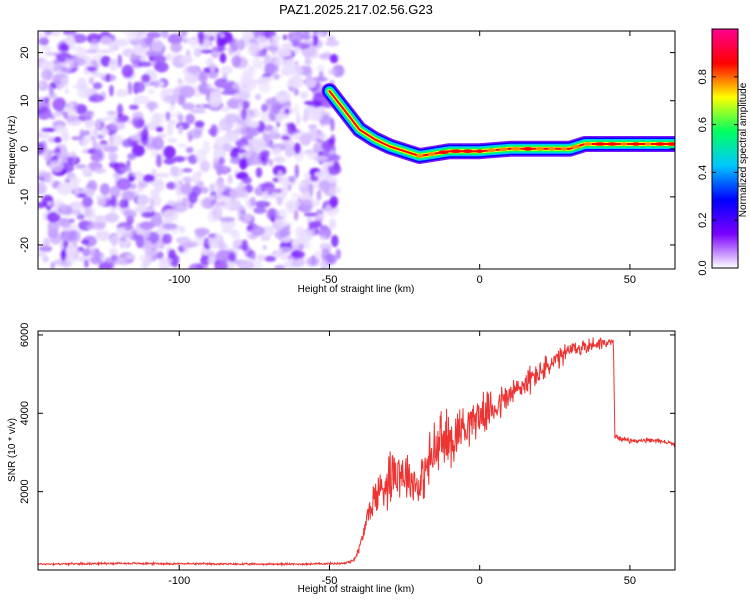 This screenshot has width=750, height=600. Describe the element at coordinates (703, 267) in the screenshot. I see `colorbar-tick-label: 0.0` at that location.